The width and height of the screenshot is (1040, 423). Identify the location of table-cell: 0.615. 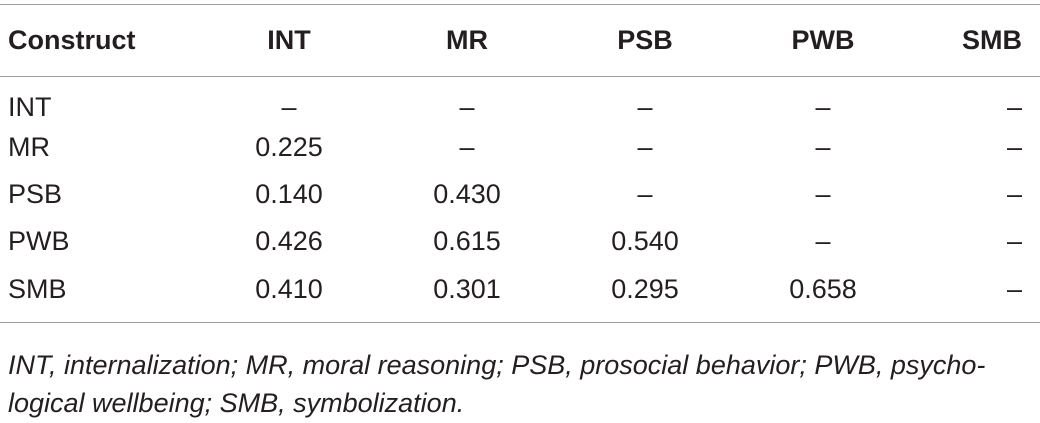
(467, 240).